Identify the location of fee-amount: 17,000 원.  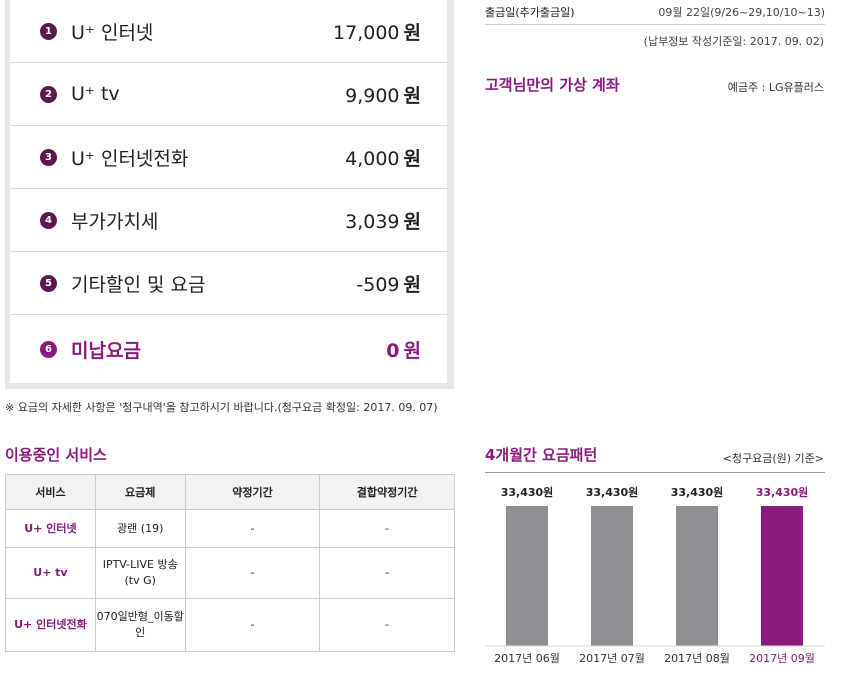
(377, 32).